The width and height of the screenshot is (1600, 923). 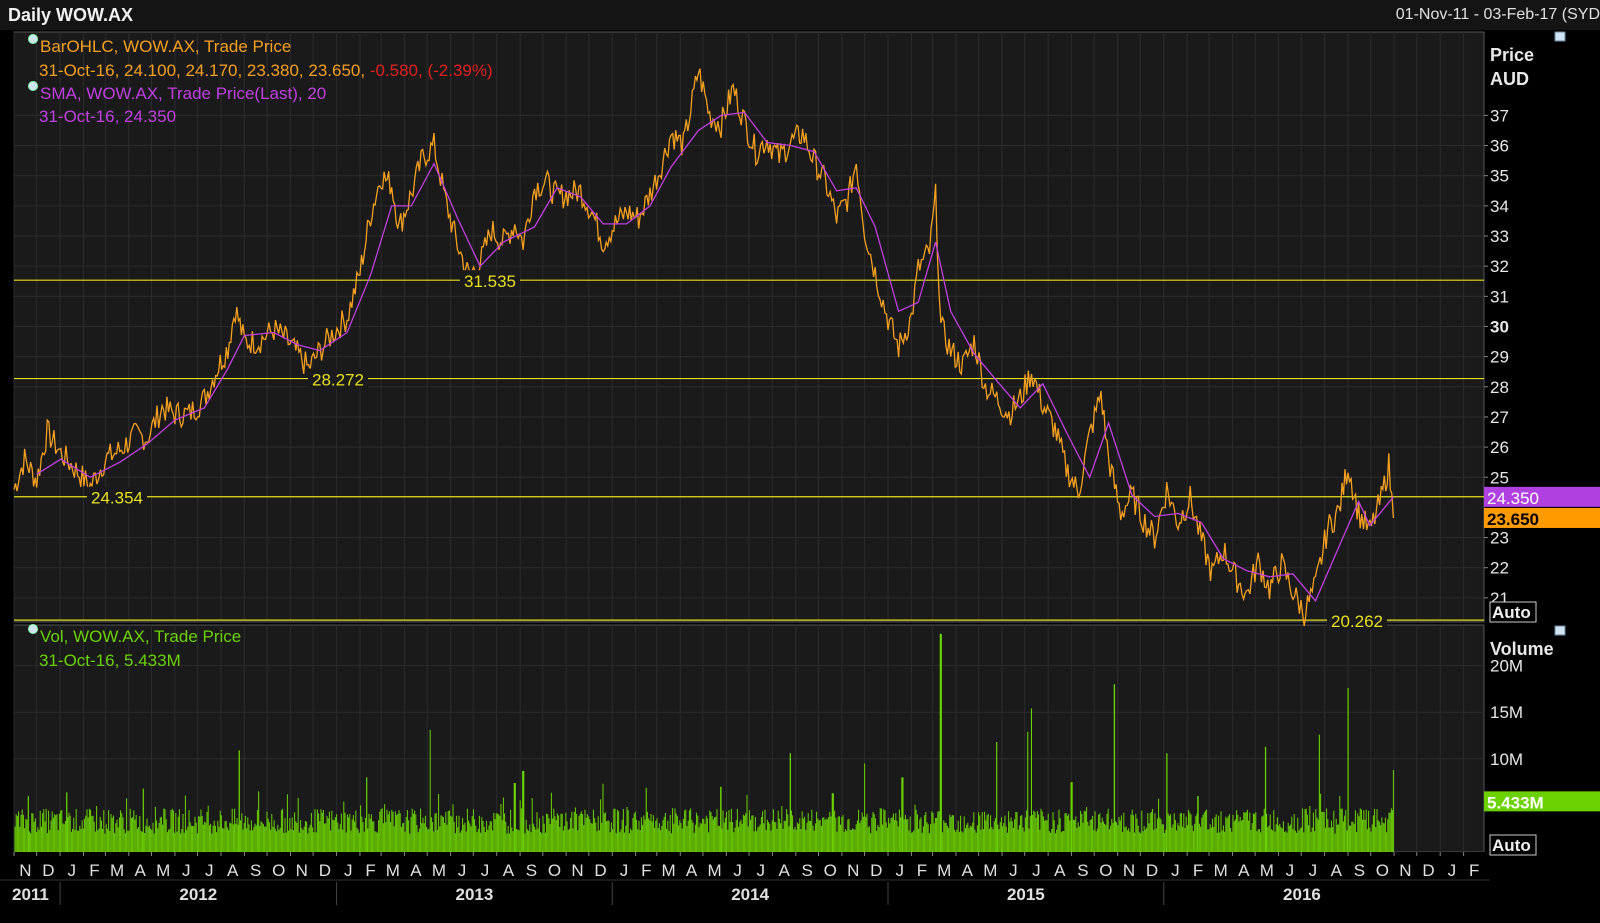 I want to click on price-tick-label: 29, so click(x=1499, y=357).